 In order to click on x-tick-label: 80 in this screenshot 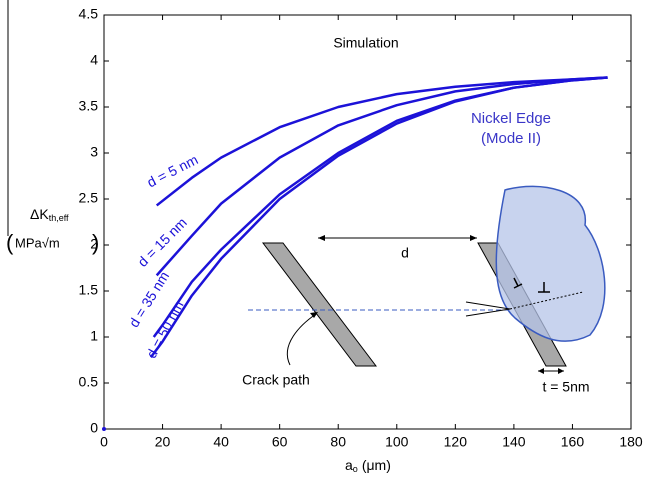, I will do `click(338, 442)`.